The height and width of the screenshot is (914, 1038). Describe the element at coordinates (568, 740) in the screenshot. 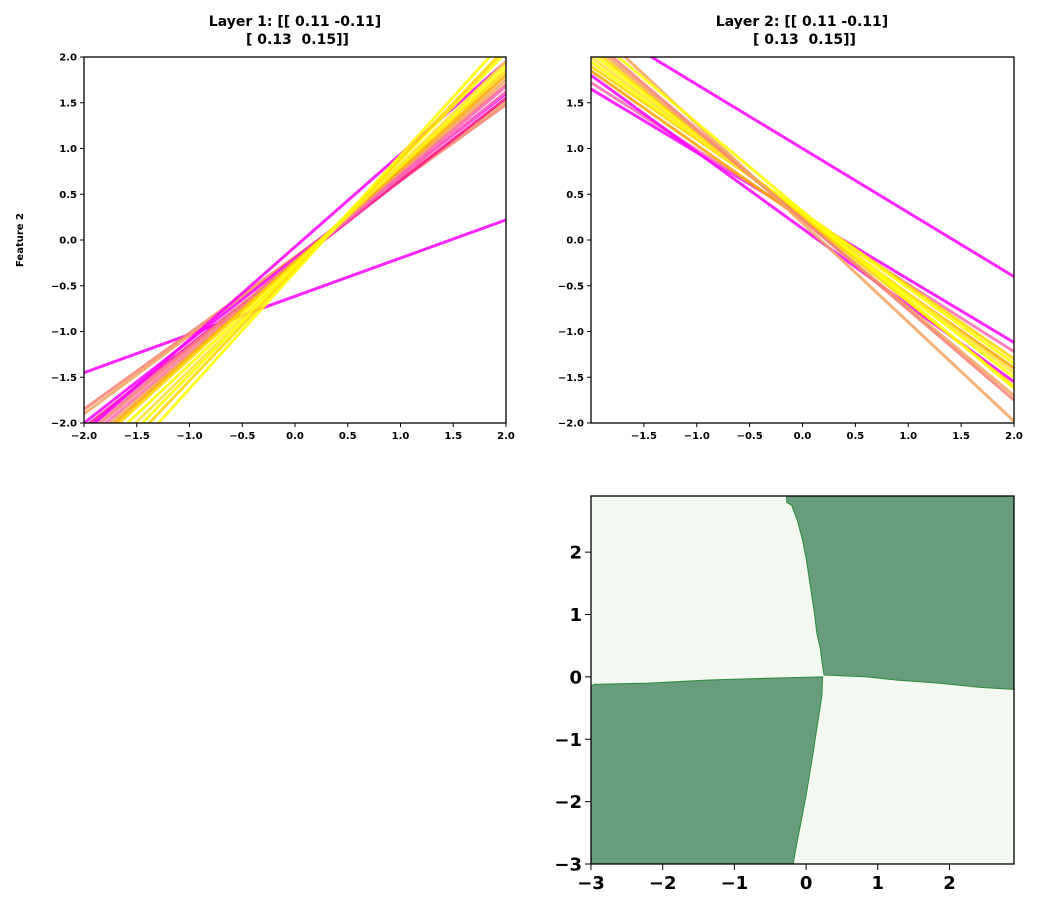

I see `y-tick-label: −1` at that location.